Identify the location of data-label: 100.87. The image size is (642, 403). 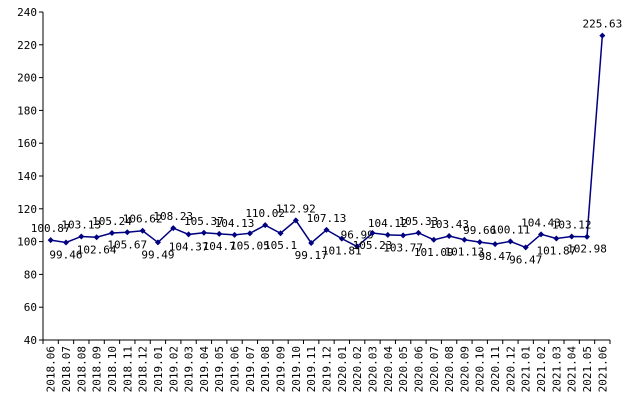
(51, 228).